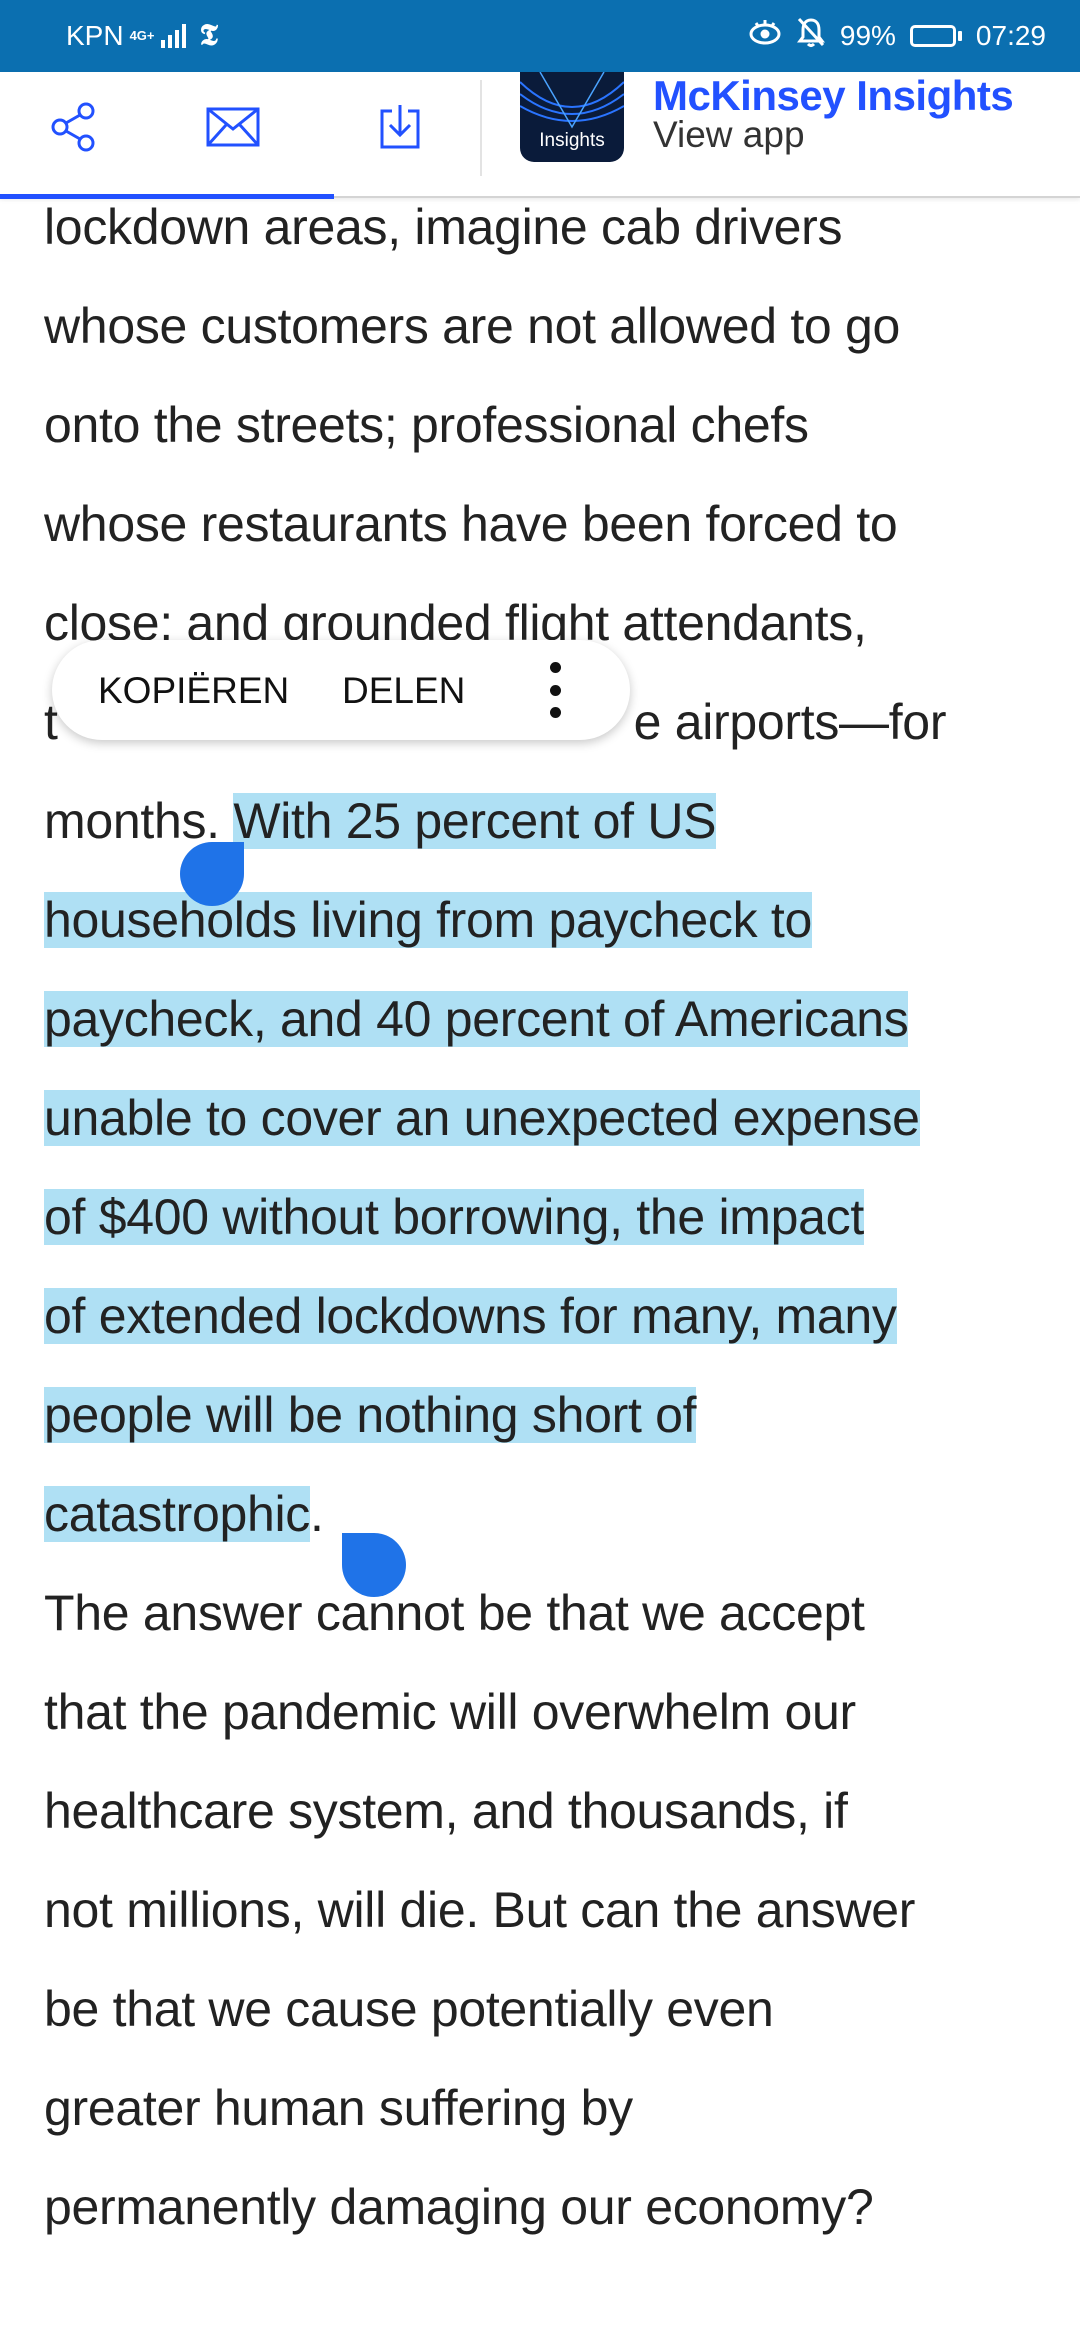 The height and width of the screenshot is (2340, 1080). Describe the element at coordinates (459, 2207) in the screenshot. I see `paragraph-line: permanently damaging our economy?` at that location.